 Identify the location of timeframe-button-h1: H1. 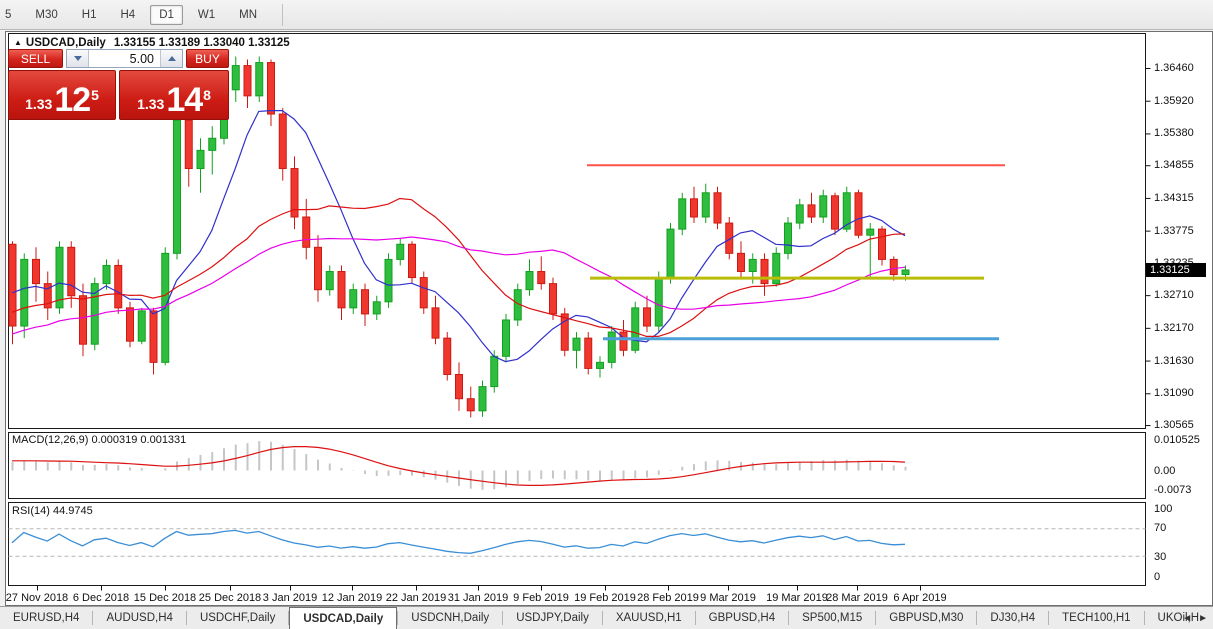
(89, 14).